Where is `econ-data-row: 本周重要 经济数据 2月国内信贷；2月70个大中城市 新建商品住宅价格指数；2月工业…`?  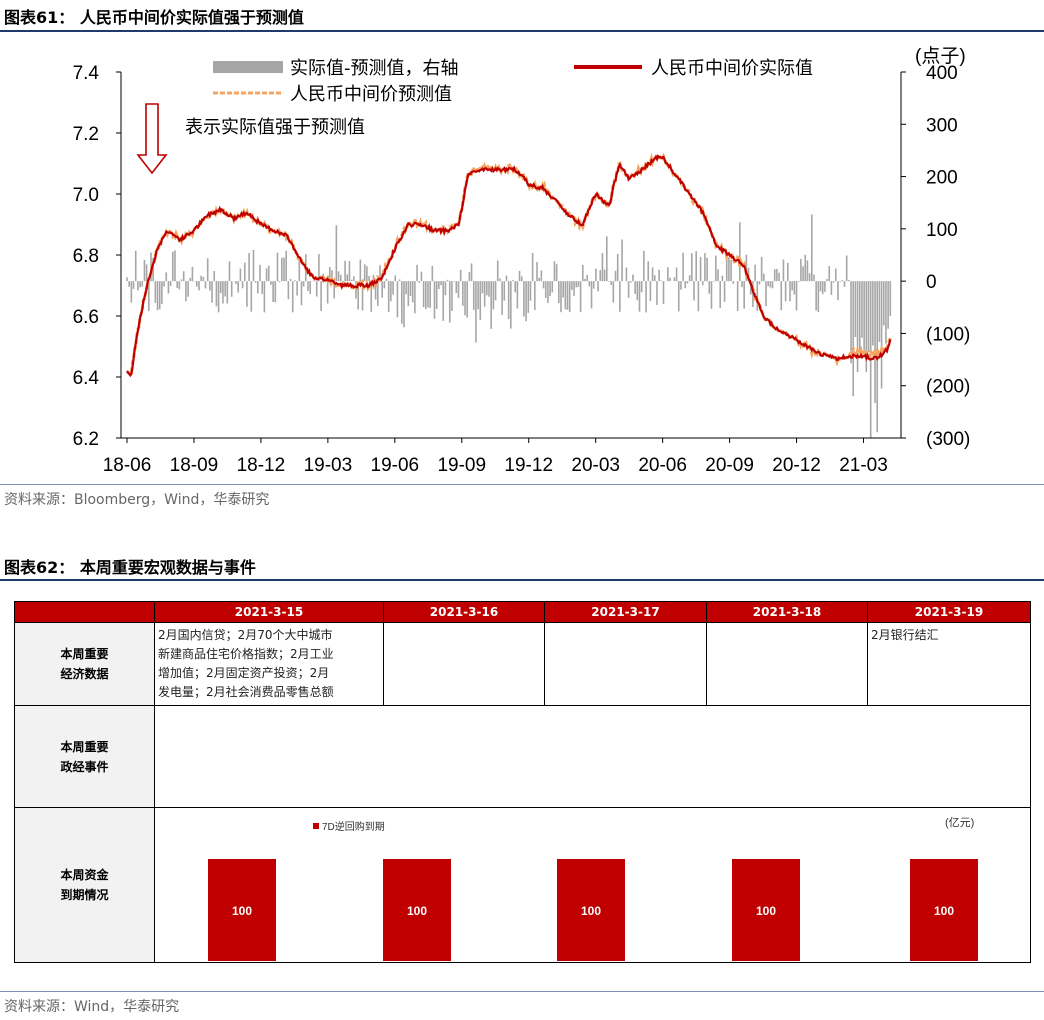 econ-data-row: 本周重要 经济数据 2月国内信贷；2月70个大中城市 新建商品住宅价格指数；2月工业… is located at coordinates (522, 664).